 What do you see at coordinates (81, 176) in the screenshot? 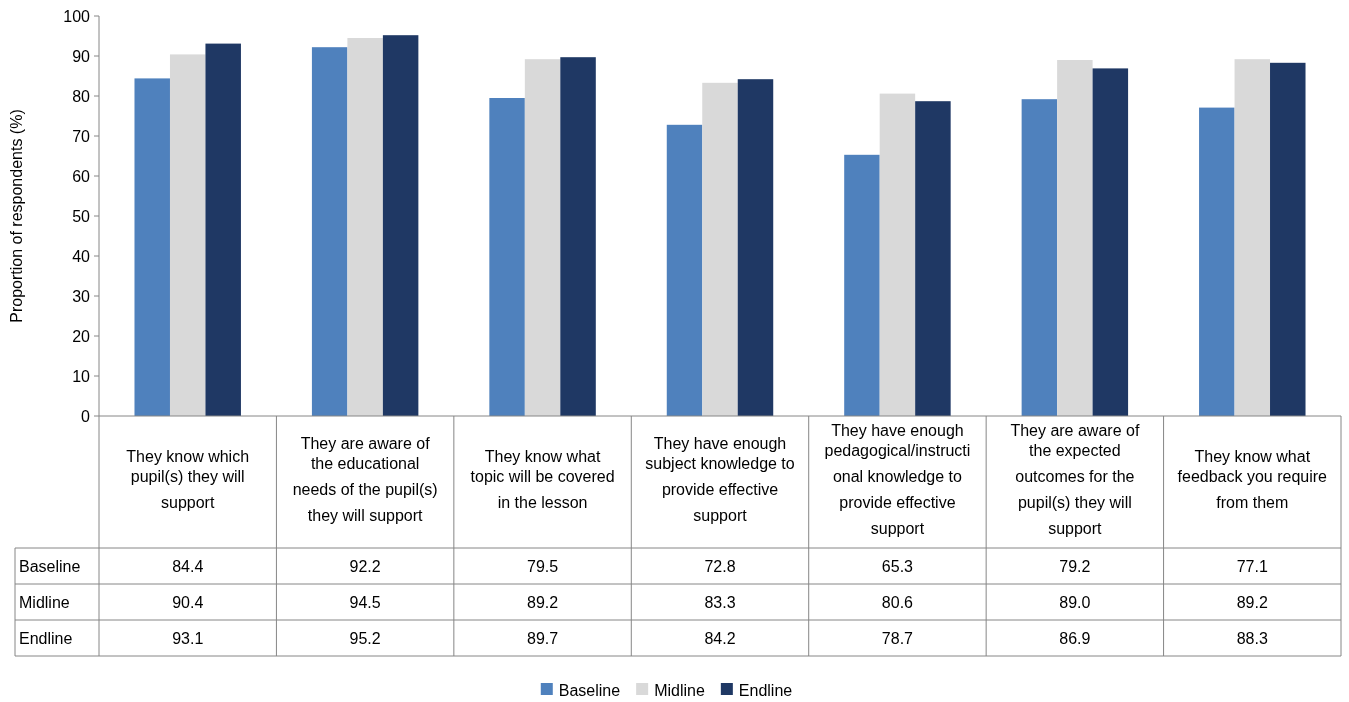
I see `y-tick-label: 60` at bounding box center [81, 176].